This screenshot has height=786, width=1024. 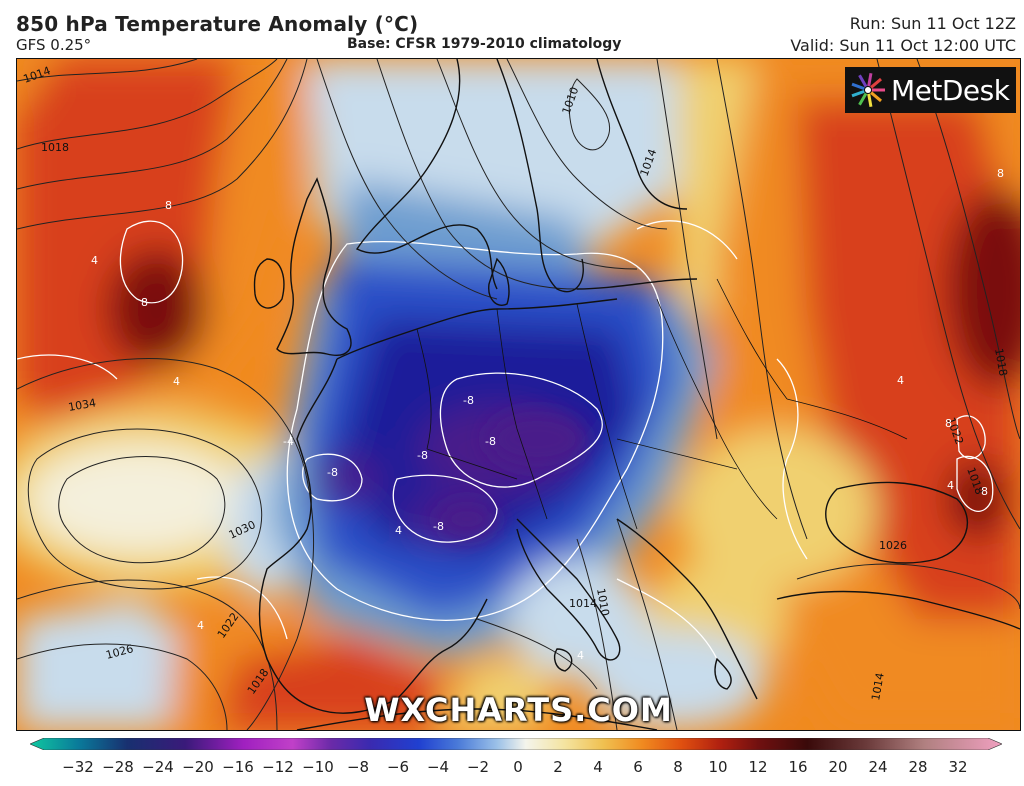 What do you see at coordinates (638, 767) in the screenshot?
I see `colorbar-tick-label: 6` at bounding box center [638, 767].